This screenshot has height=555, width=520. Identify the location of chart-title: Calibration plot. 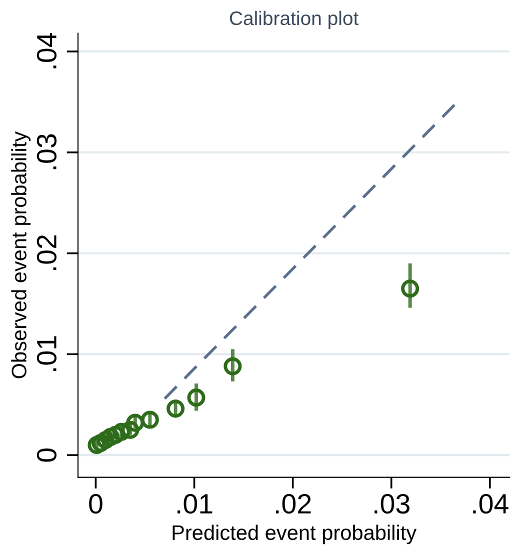
(294, 19).